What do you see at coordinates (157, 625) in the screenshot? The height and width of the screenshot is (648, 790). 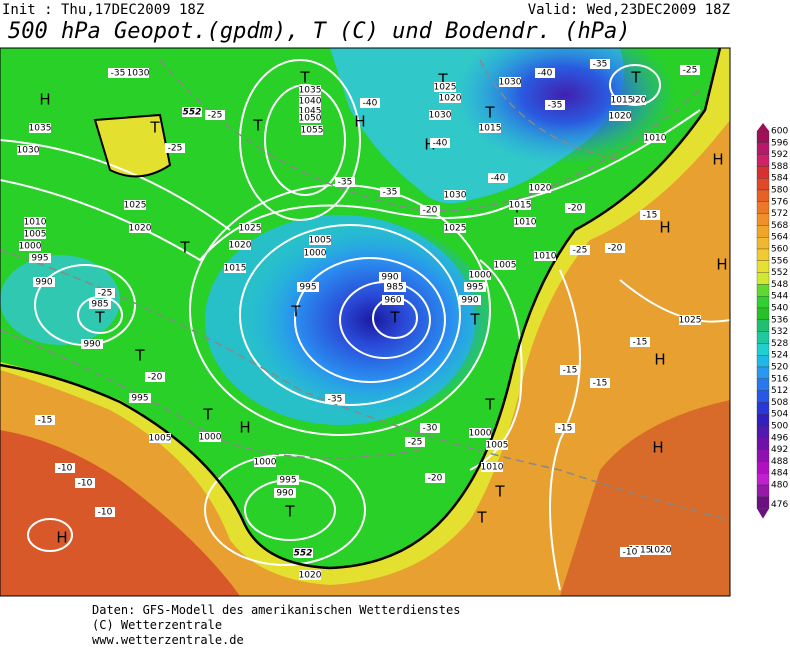 I see `footer-line: (C) Wetterzentrale` at bounding box center [157, 625].